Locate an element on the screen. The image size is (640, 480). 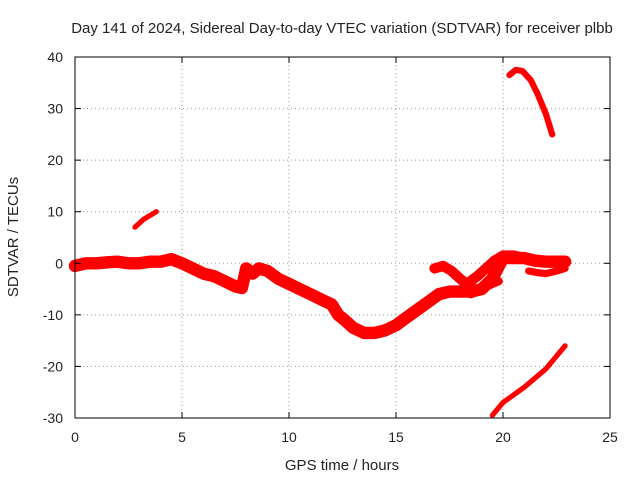
series-upper-branch is located at coordinates (479, 270).